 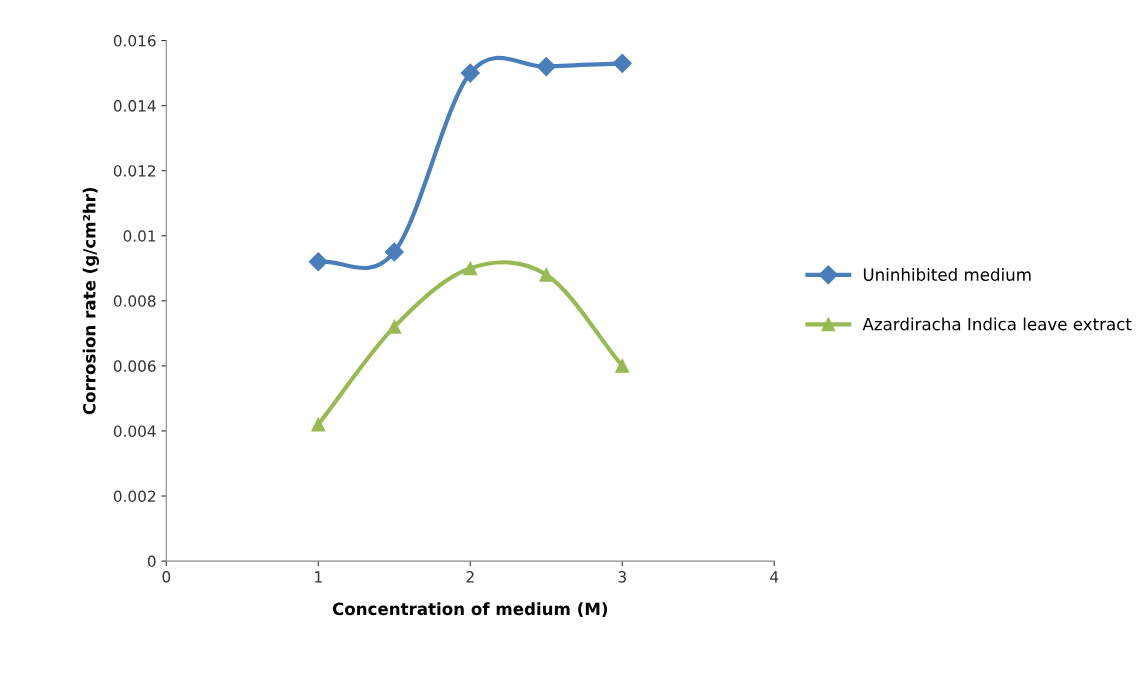 What do you see at coordinates (622, 577) in the screenshot?
I see `x-tick-label: 3` at bounding box center [622, 577].